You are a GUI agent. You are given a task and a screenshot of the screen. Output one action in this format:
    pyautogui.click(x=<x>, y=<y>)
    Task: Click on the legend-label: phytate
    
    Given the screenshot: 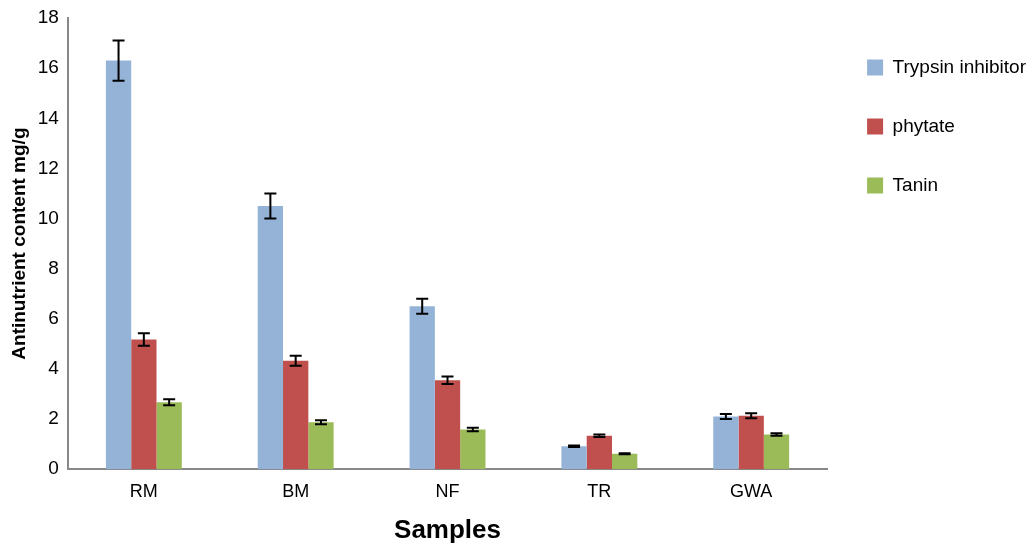 What is the action you would take?
    pyautogui.click(x=923, y=125)
    